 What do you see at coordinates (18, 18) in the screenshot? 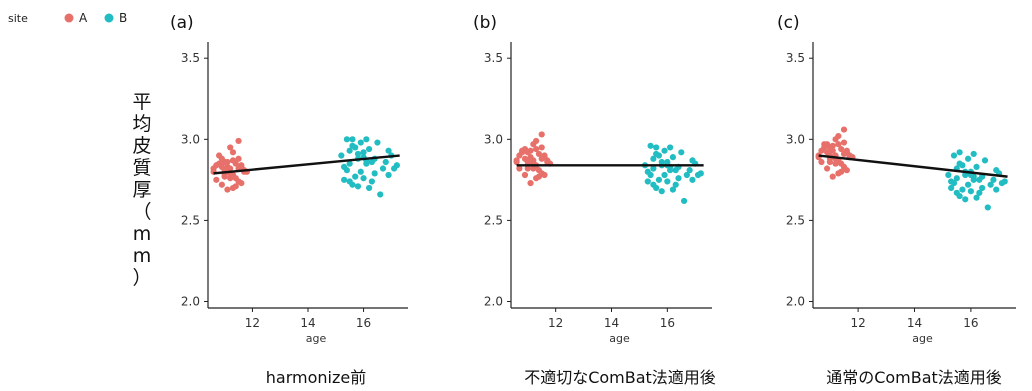
I see `legend-title: site` at bounding box center [18, 18].